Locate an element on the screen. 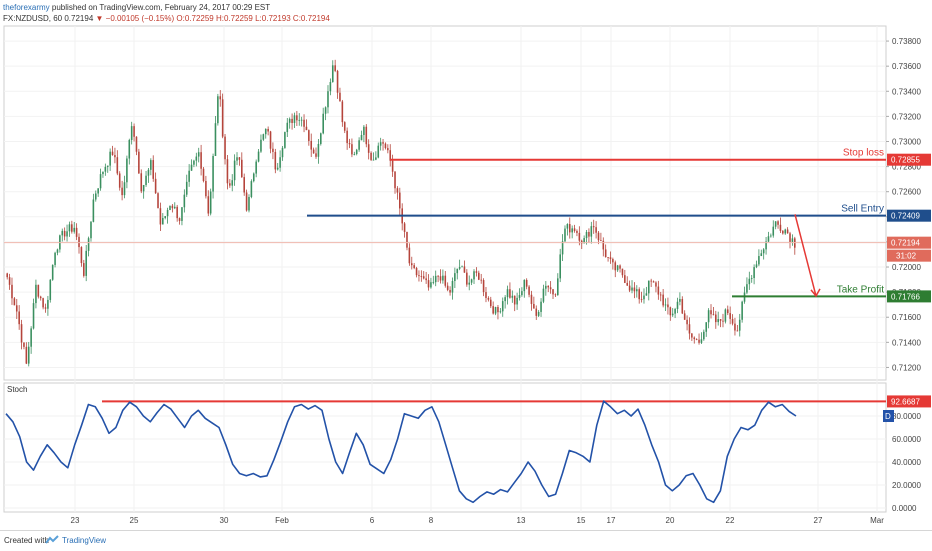 The height and width of the screenshot is (551, 932). sell-entry-value: 0.72409 is located at coordinates (905, 216).